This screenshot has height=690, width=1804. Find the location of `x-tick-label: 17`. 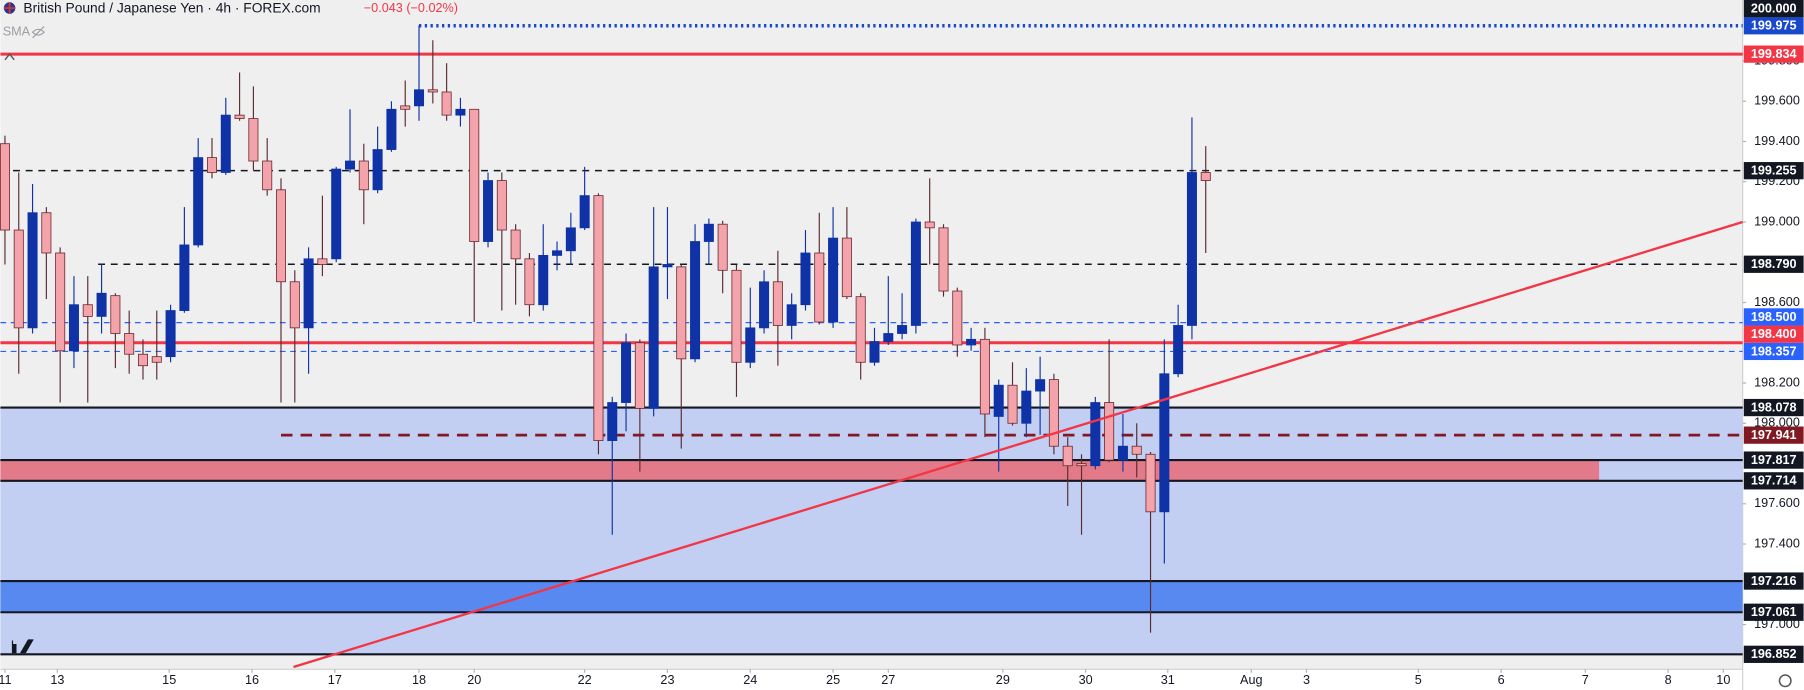

x-tick-label: 17 is located at coordinates (335, 680).